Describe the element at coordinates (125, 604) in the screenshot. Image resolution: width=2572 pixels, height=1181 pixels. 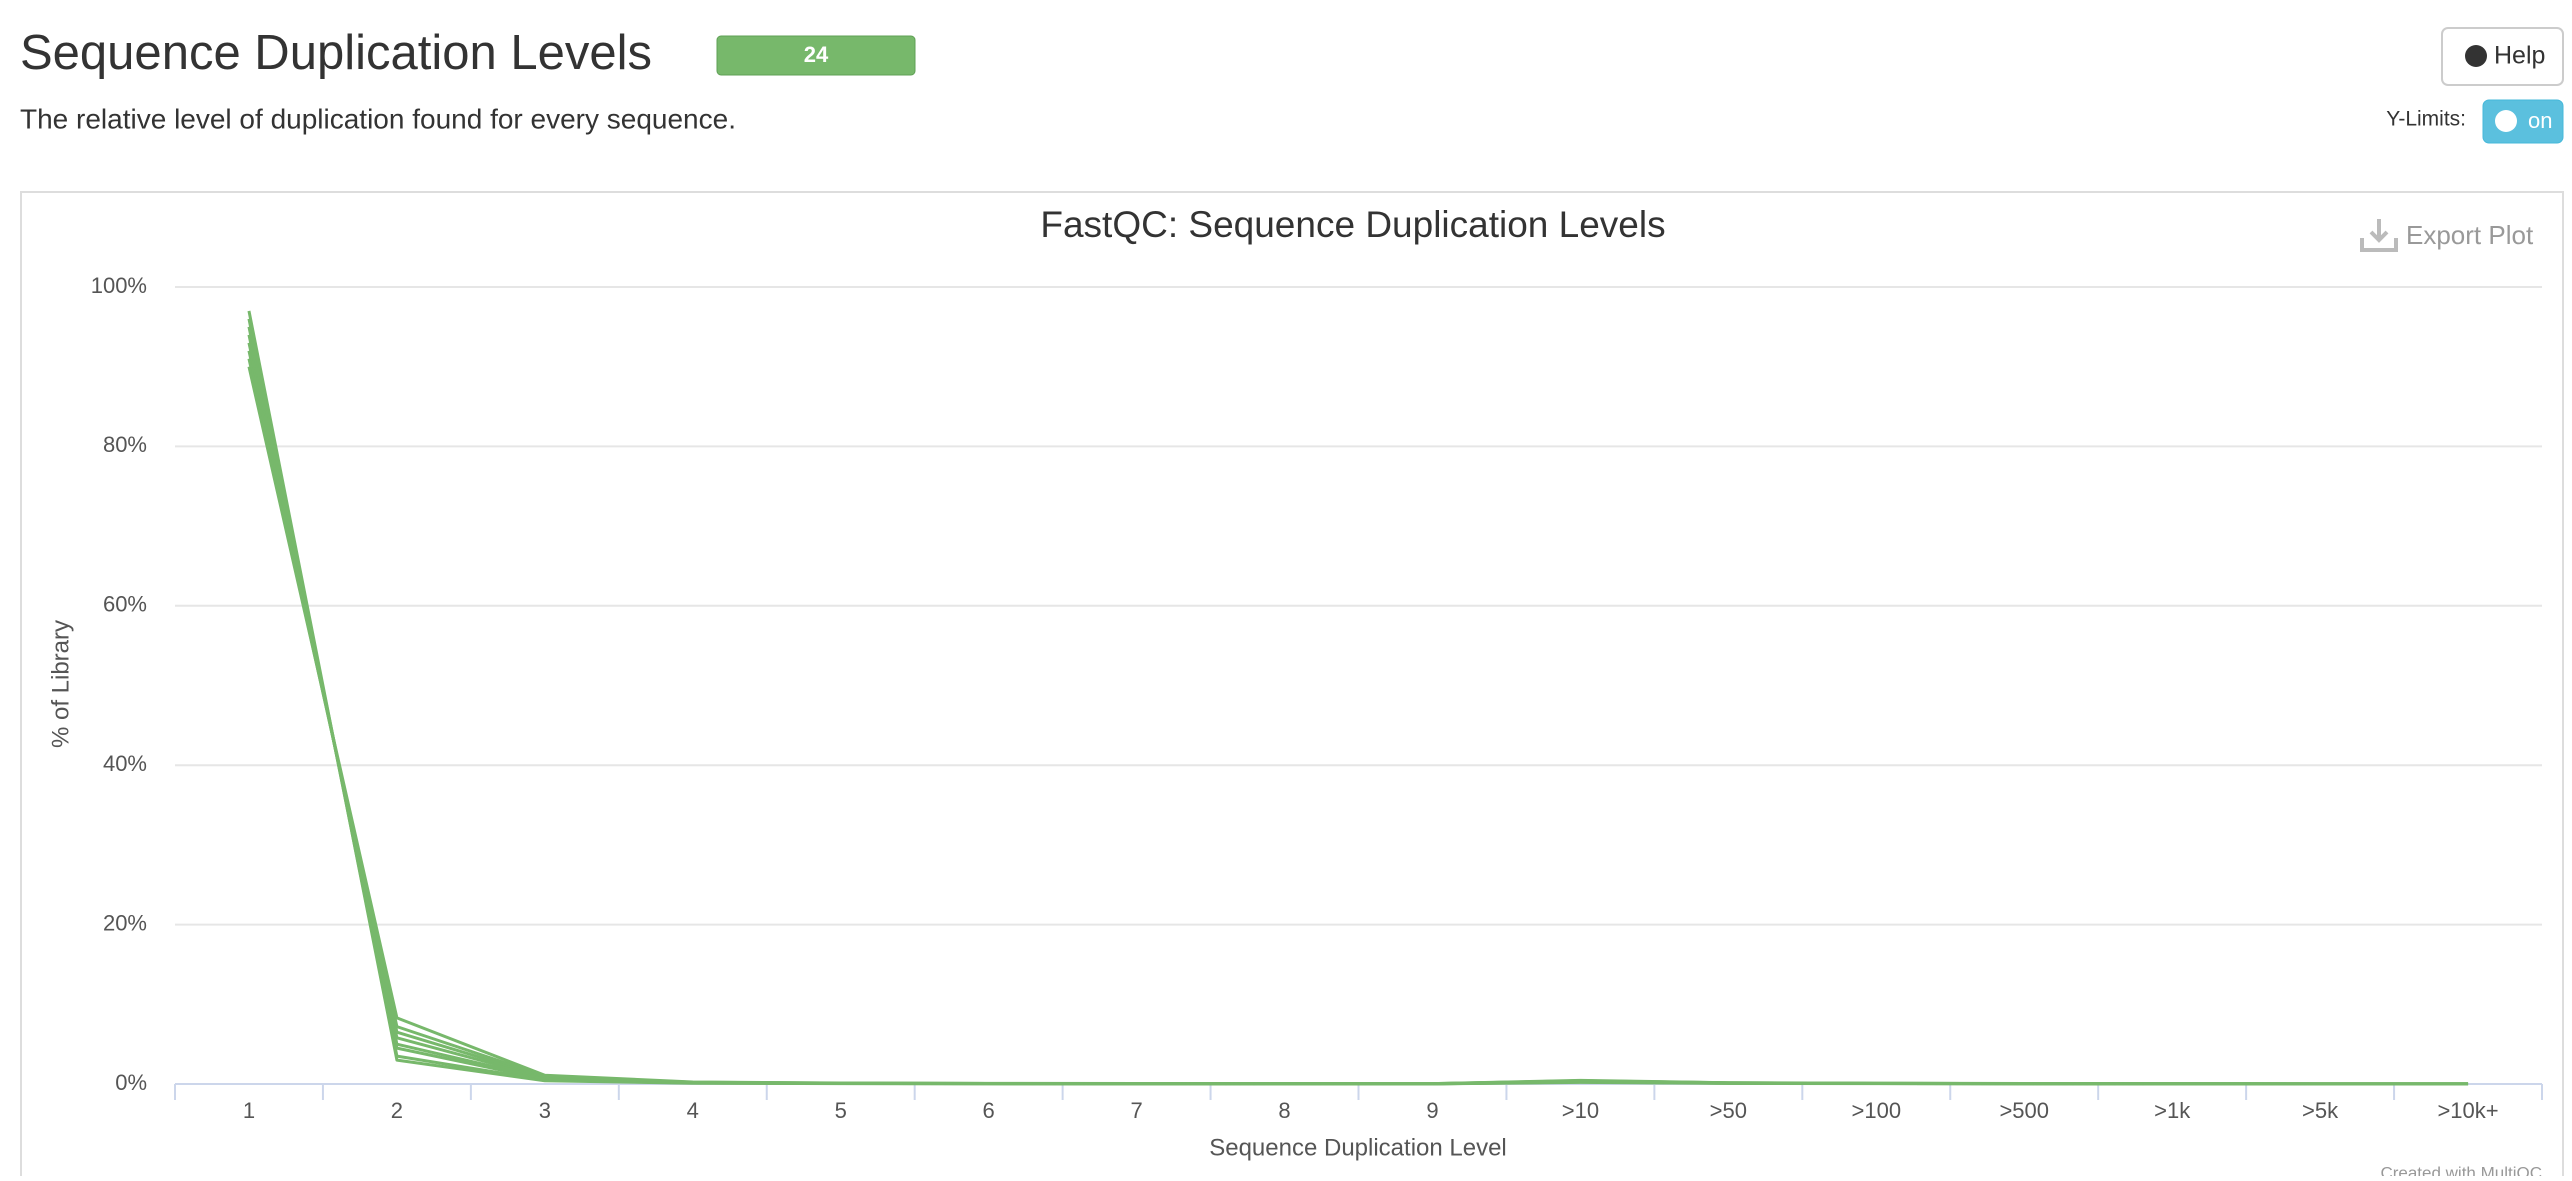
I see `y-tick-label: 60%` at that location.